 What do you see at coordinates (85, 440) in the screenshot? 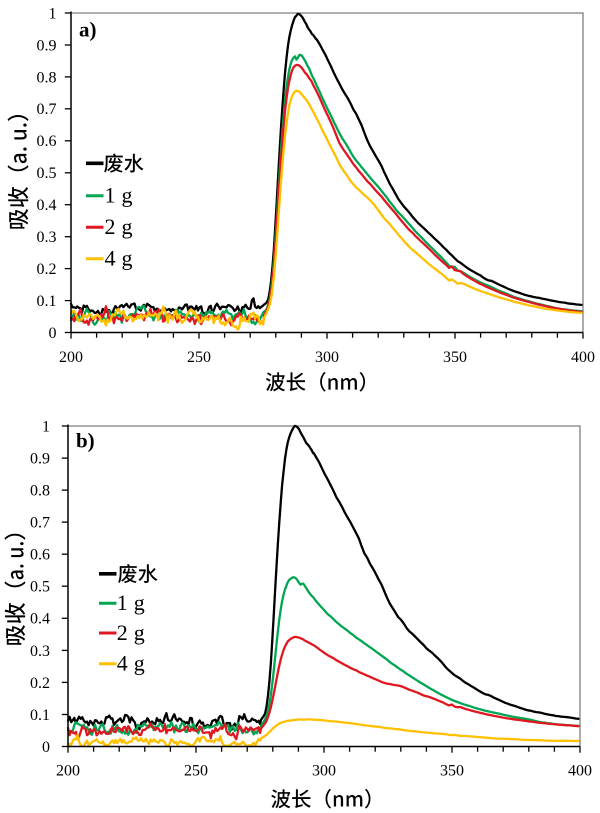
I see `svg-text: b)` at bounding box center [85, 440].